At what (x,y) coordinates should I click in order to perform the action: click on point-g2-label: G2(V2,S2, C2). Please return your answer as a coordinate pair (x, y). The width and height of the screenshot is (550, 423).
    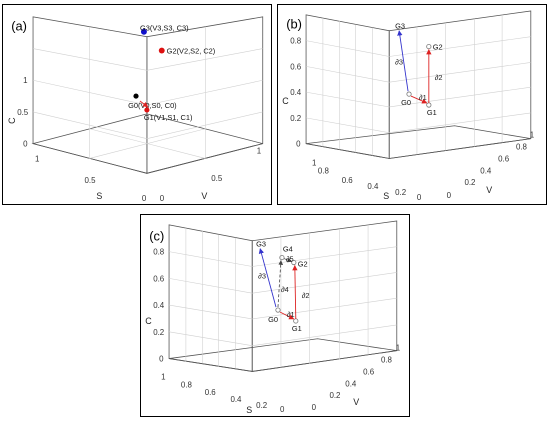
    Looking at the image, I should click on (191, 51).